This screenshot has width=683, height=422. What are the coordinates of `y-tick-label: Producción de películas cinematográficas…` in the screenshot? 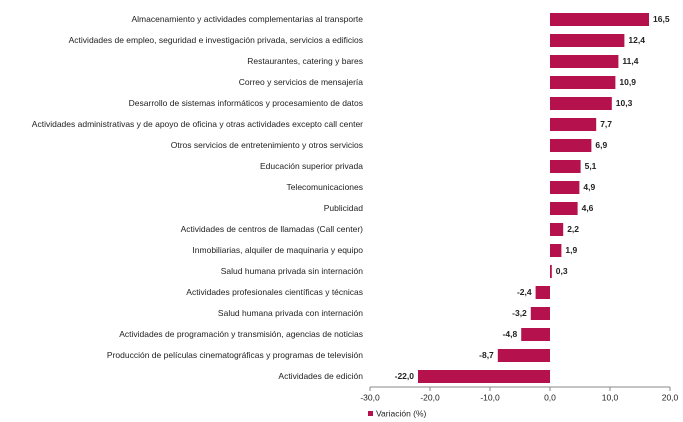 It's located at (235, 355).